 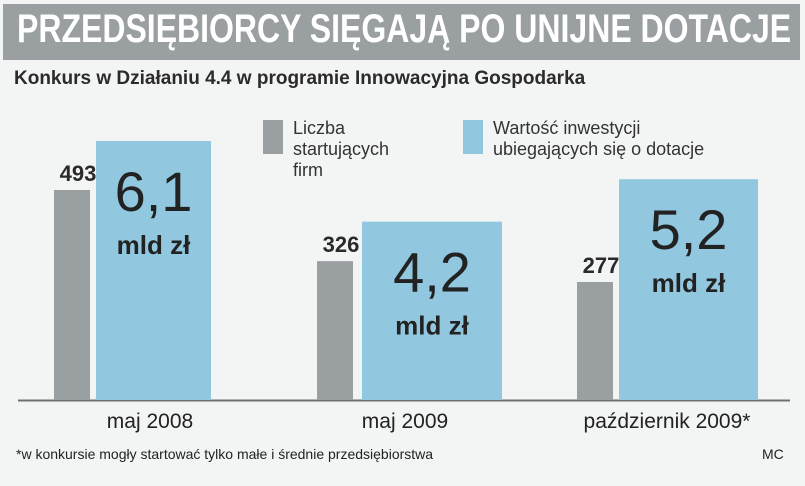 I want to click on x-tick-label-maj-2009: maj 2009, so click(x=405, y=421).